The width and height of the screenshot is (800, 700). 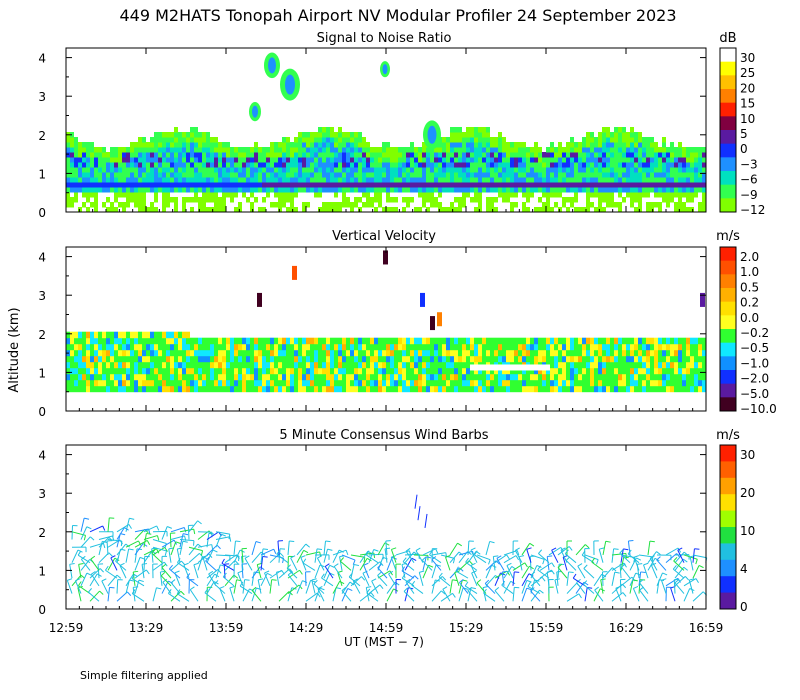 I want to click on colorbar-swatch, so click(x=728, y=178).